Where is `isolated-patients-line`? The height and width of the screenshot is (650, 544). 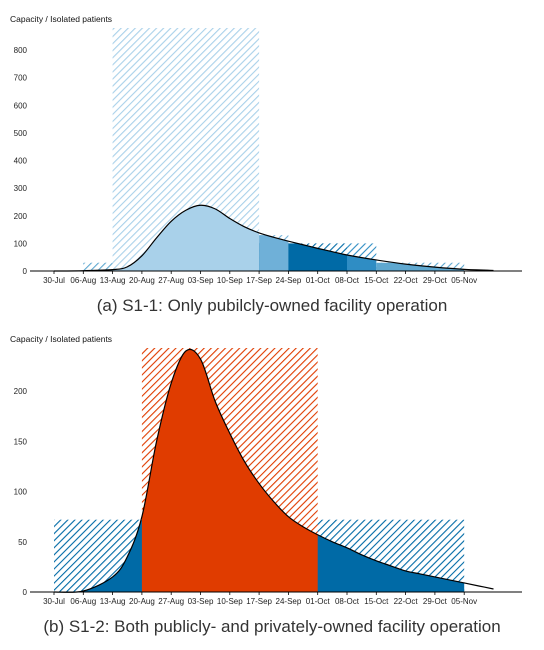 isolated-patients-line is located at coordinates (273, 238).